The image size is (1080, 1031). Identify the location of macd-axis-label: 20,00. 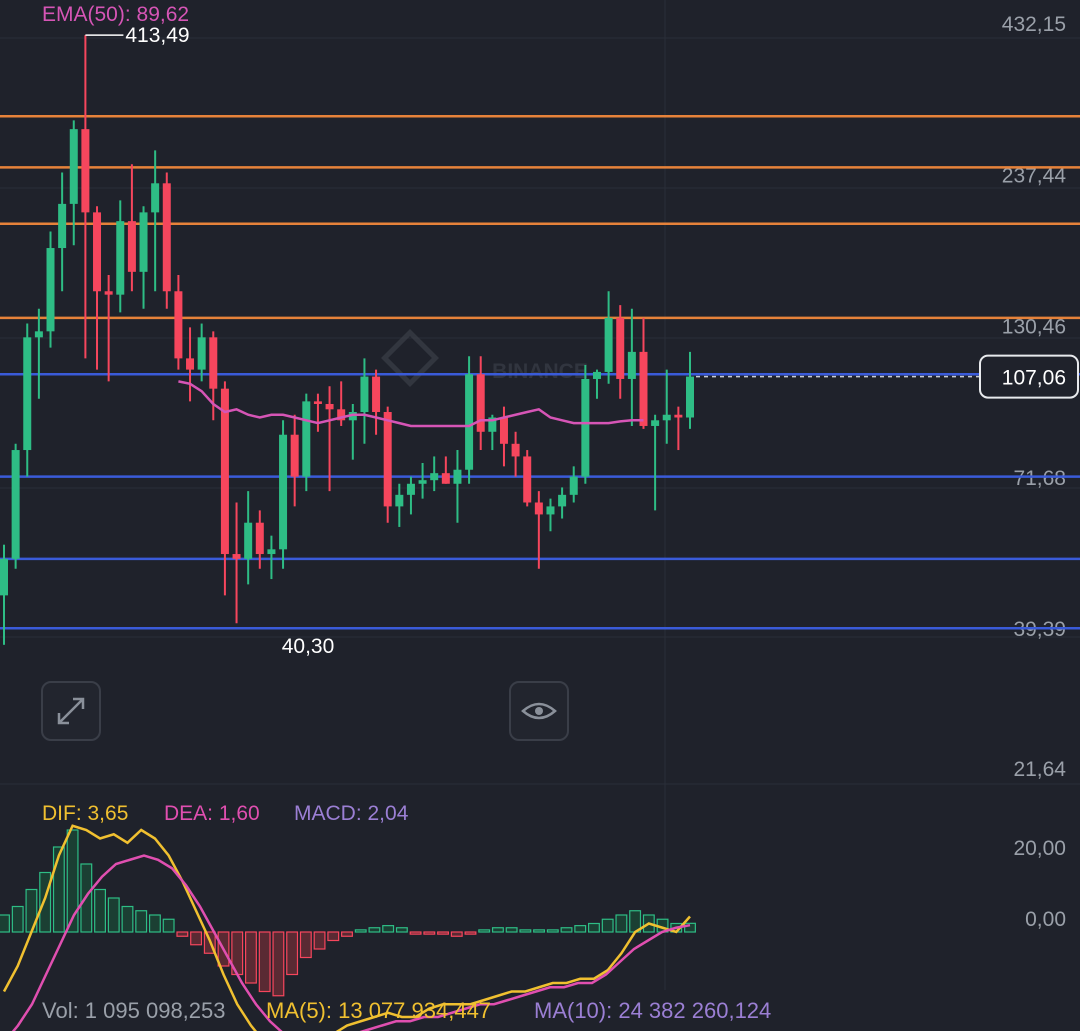
(1039, 848).